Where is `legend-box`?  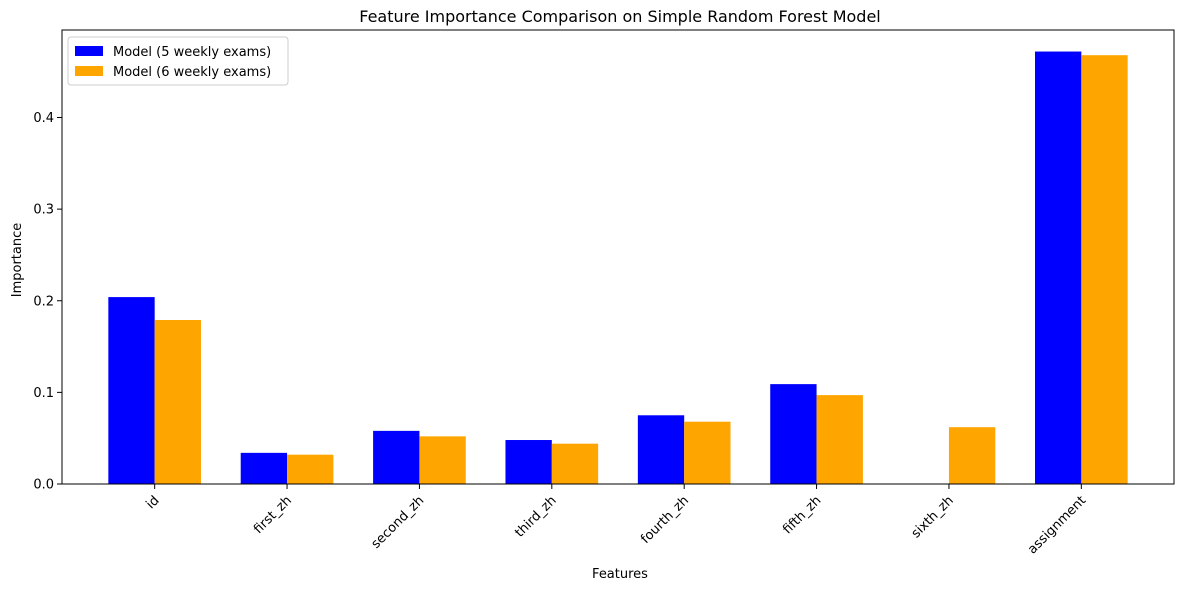 legend-box is located at coordinates (178, 61).